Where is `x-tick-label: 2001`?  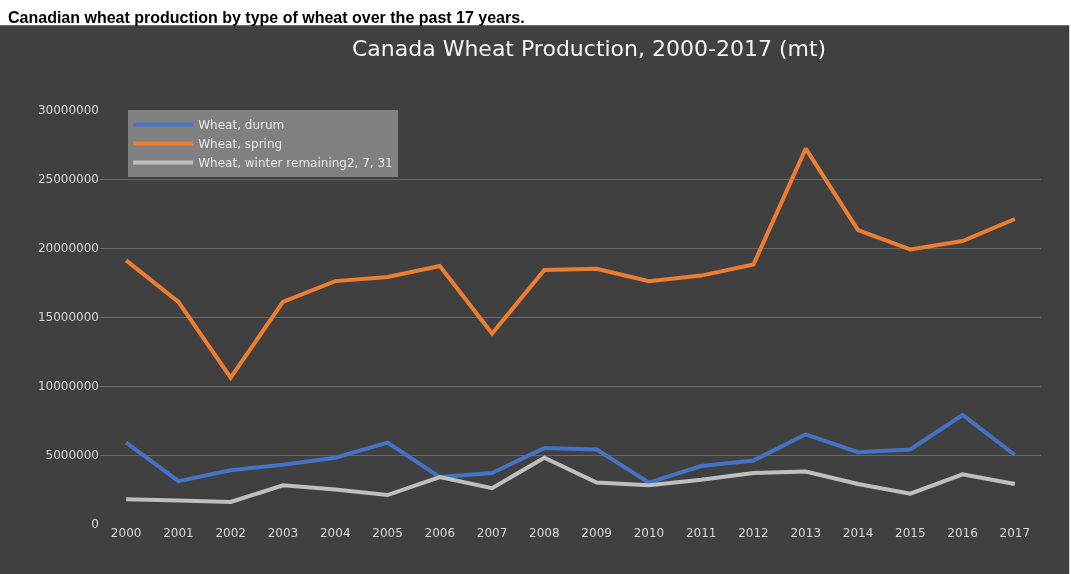
x-tick-label: 2001 is located at coordinates (178, 533).